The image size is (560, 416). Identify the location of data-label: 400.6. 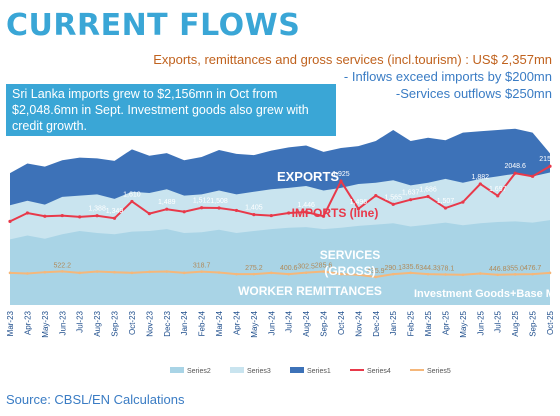
(289, 268).